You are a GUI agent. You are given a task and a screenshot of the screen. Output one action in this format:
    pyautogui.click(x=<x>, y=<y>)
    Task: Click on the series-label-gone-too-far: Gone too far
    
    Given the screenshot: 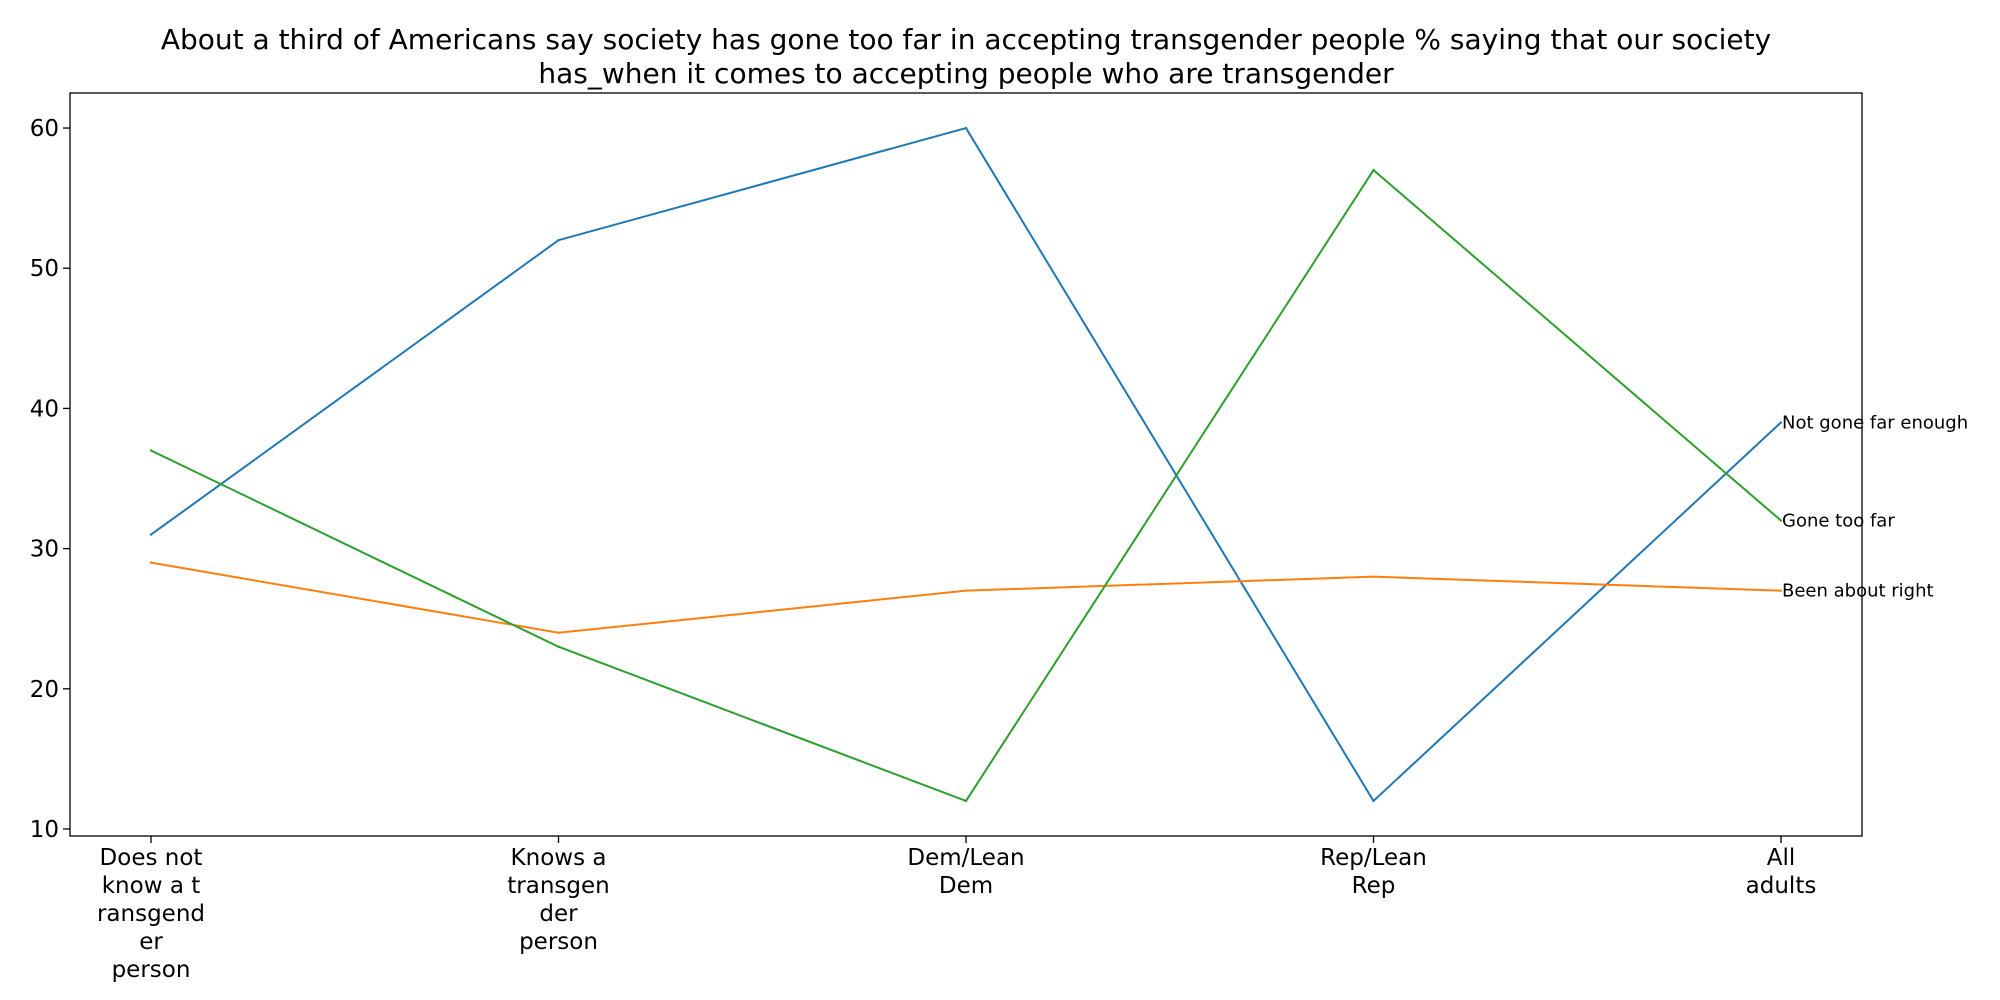 What is the action you would take?
    pyautogui.click(x=1838, y=521)
    